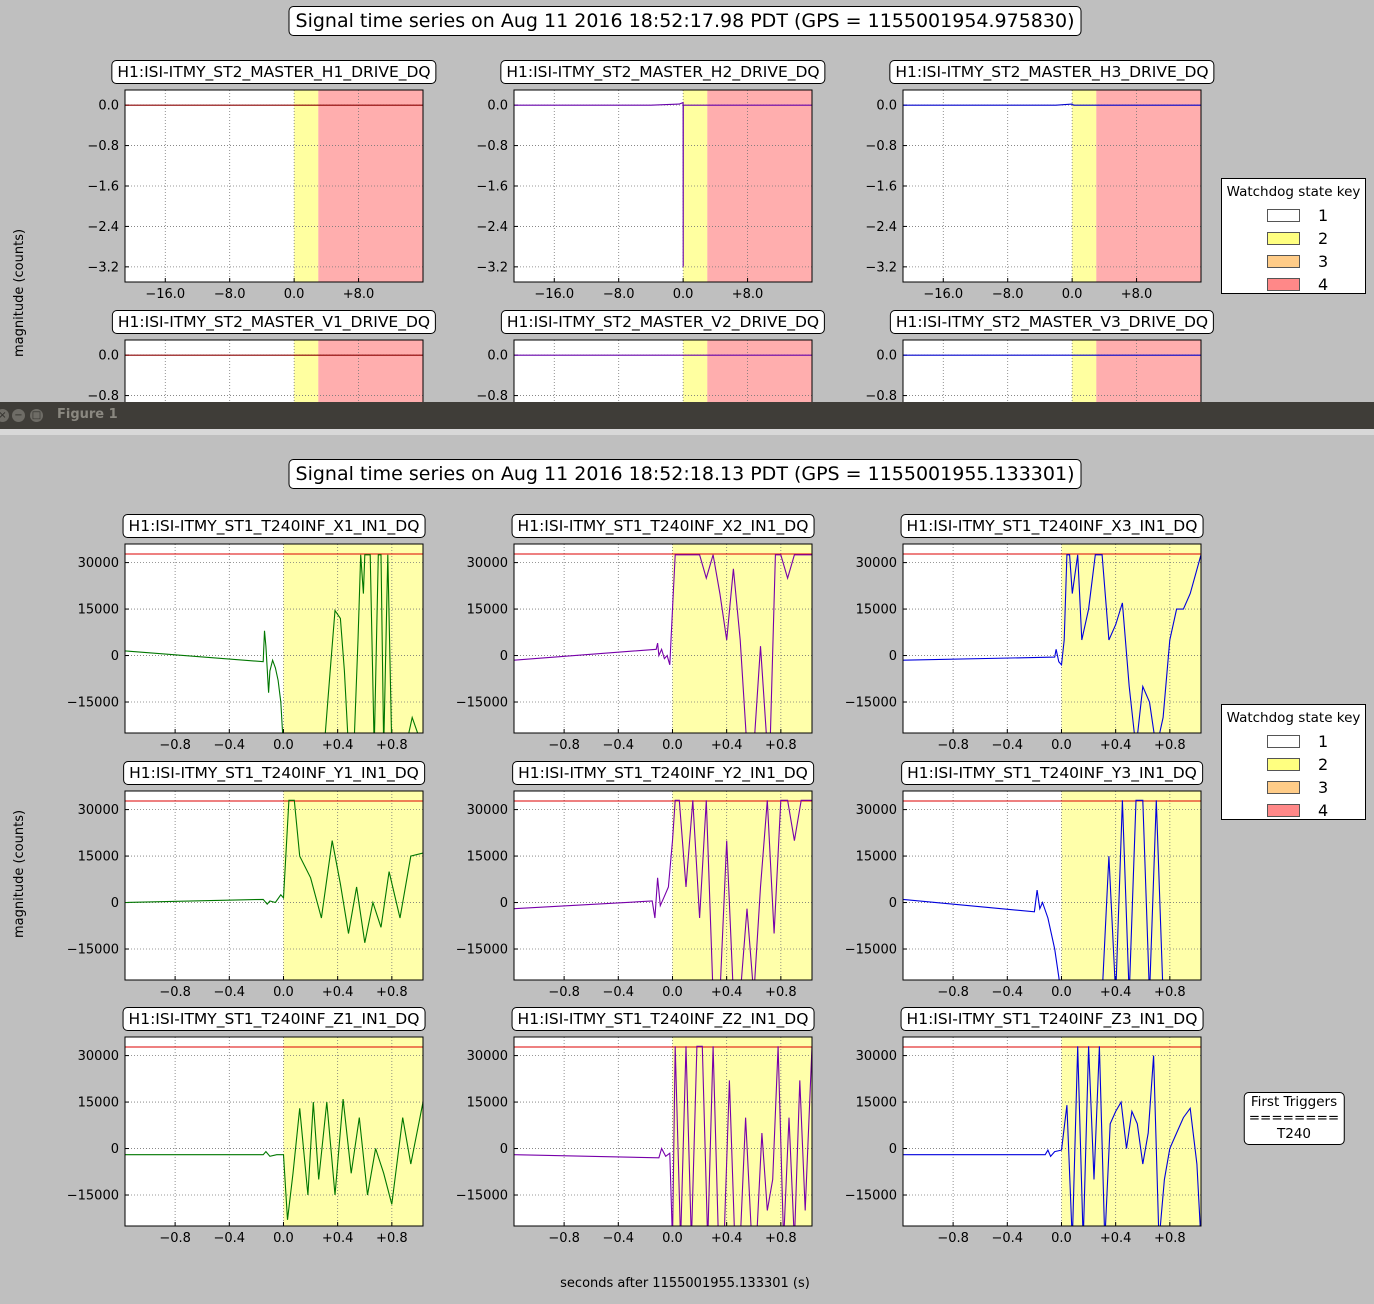 The height and width of the screenshot is (1304, 1374). I want to click on chart-1-panel-1-xtick-label-2: 0.0, so click(672, 745).